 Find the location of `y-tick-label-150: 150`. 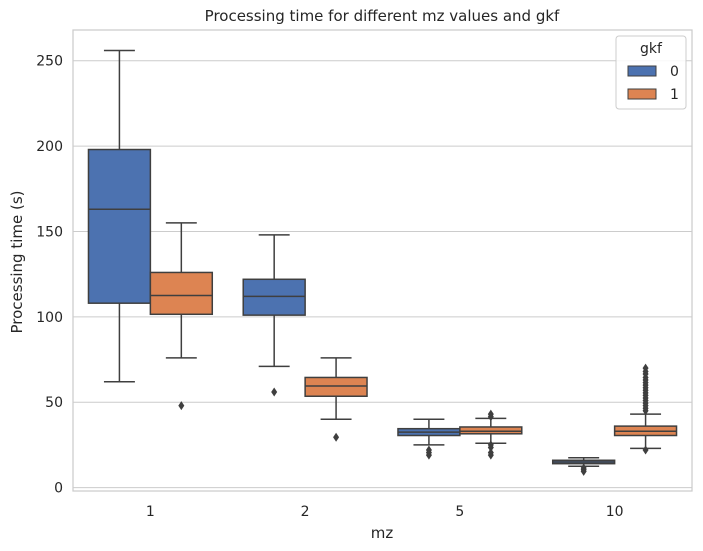

y-tick-label-150: 150 is located at coordinates (49, 232).